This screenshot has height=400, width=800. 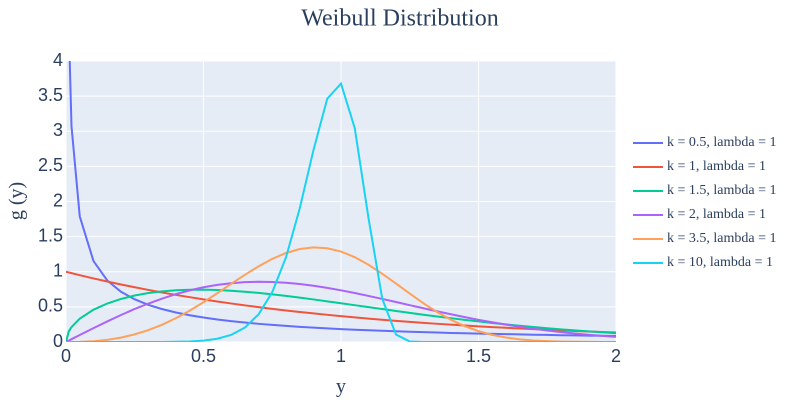 What do you see at coordinates (17, 201) in the screenshot?
I see `y-axis-title: g (y)` at bounding box center [17, 201].